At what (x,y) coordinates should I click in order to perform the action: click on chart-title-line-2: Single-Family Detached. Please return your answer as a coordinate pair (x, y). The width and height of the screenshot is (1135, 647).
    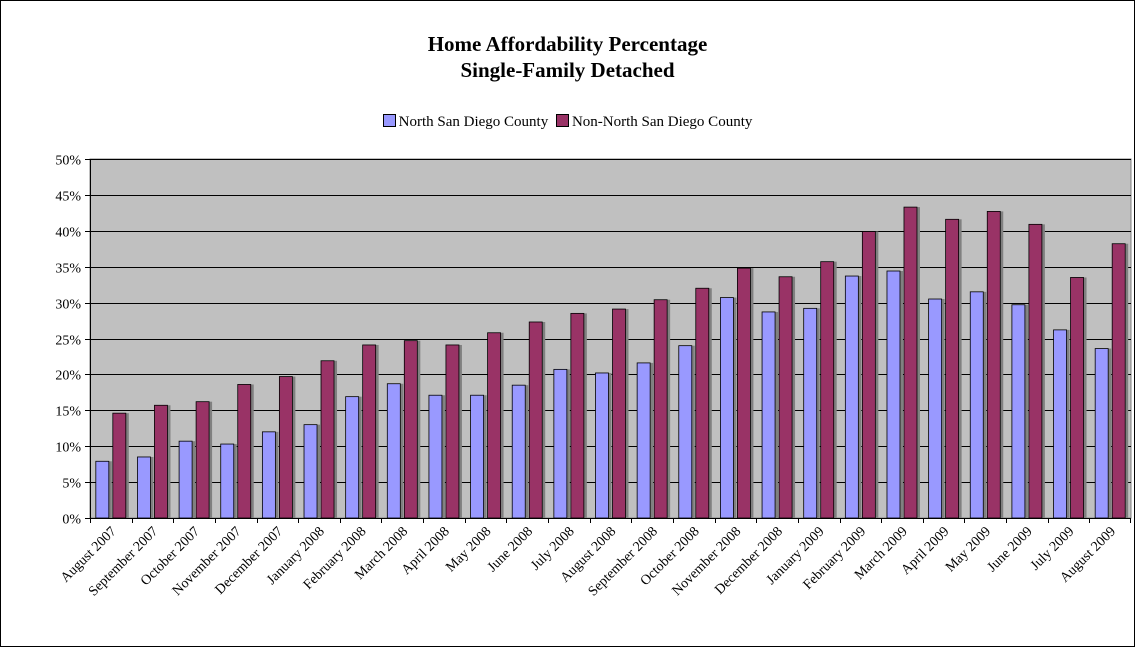
    Looking at the image, I should click on (567, 70).